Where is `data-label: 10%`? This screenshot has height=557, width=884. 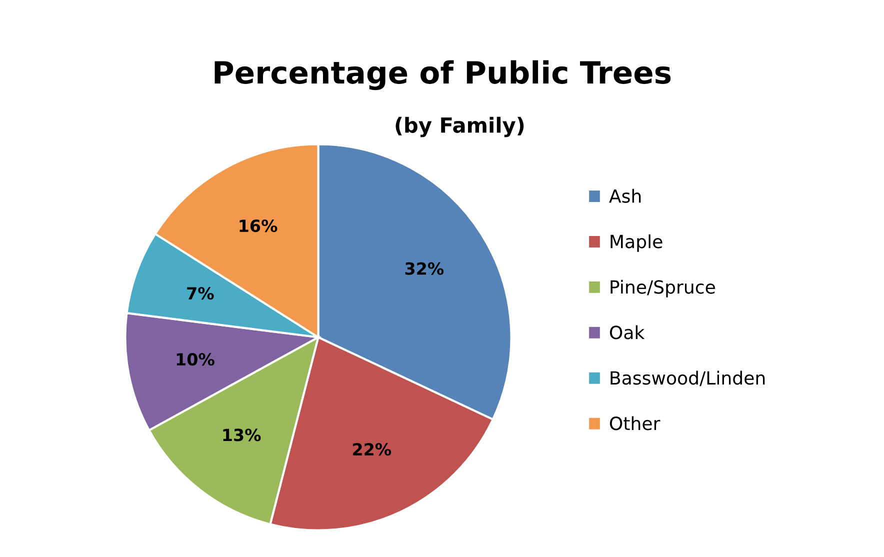
data-label: 10% is located at coordinates (195, 359).